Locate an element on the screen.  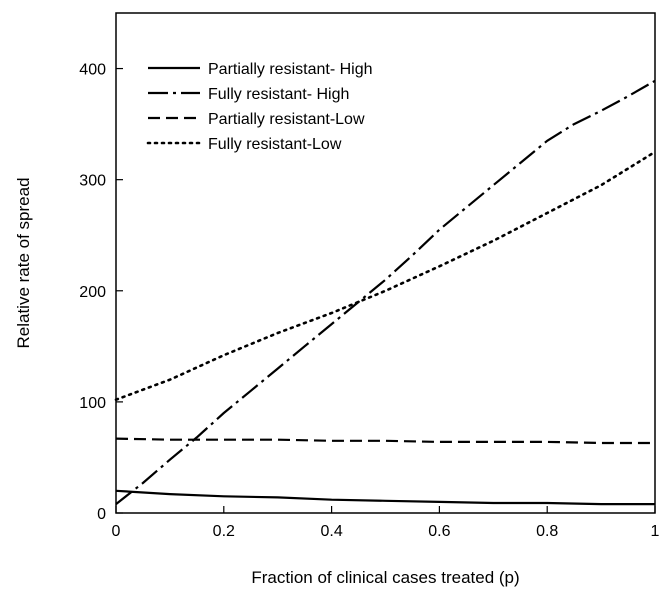
x-tick-label: 1 is located at coordinates (655, 531).